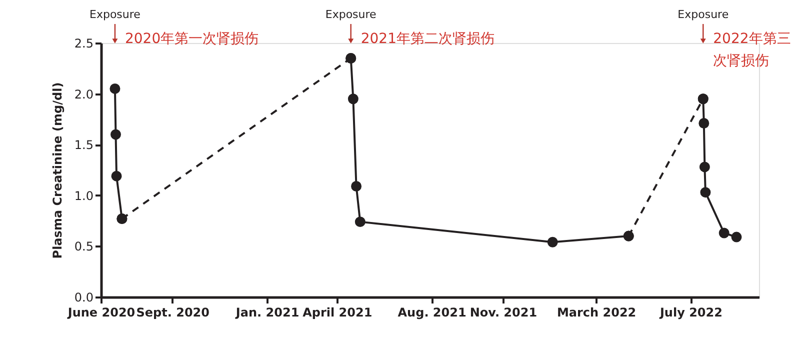 This screenshot has height=339, width=800. I want to click on x-tick-label: Jan. 2021, so click(267, 313).